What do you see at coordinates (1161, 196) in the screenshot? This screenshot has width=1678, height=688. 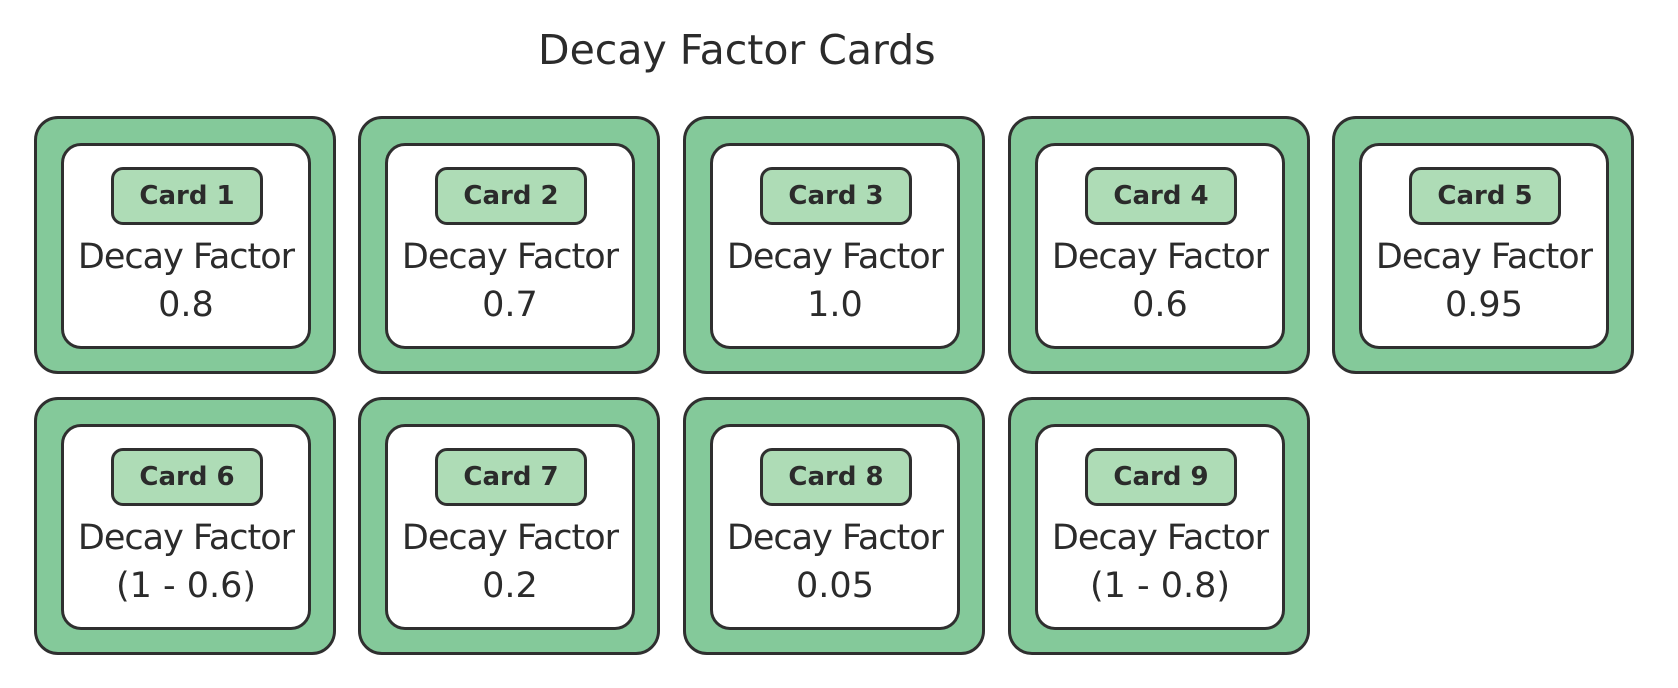 I see `card-4-badge: Card 4` at bounding box center [1161, 196].